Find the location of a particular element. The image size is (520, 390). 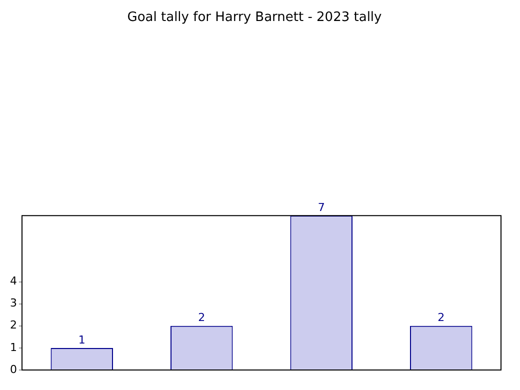

y-tick-label: 4 is located at coordinates (13, 281).